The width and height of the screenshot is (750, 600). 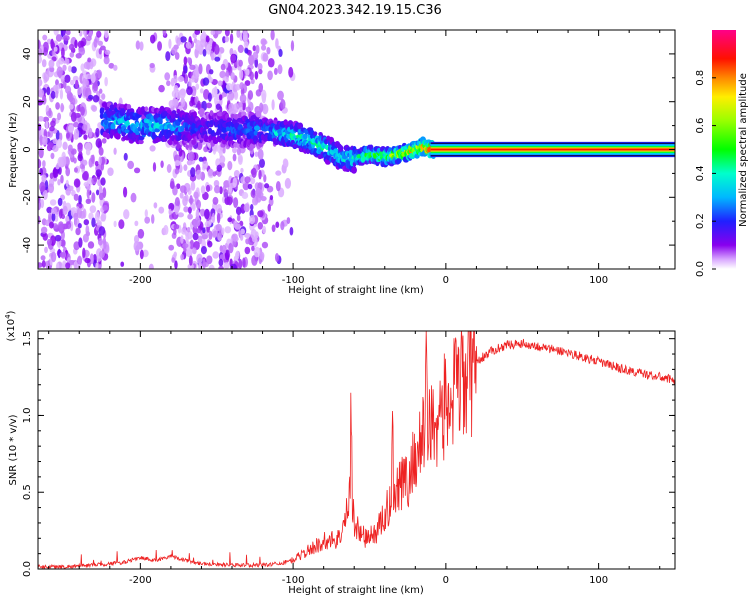 What do you see at coordinates (10, 325) in the screenshot?
I see `snr-scale-label: (x104)` at bounding box center [10, 325].